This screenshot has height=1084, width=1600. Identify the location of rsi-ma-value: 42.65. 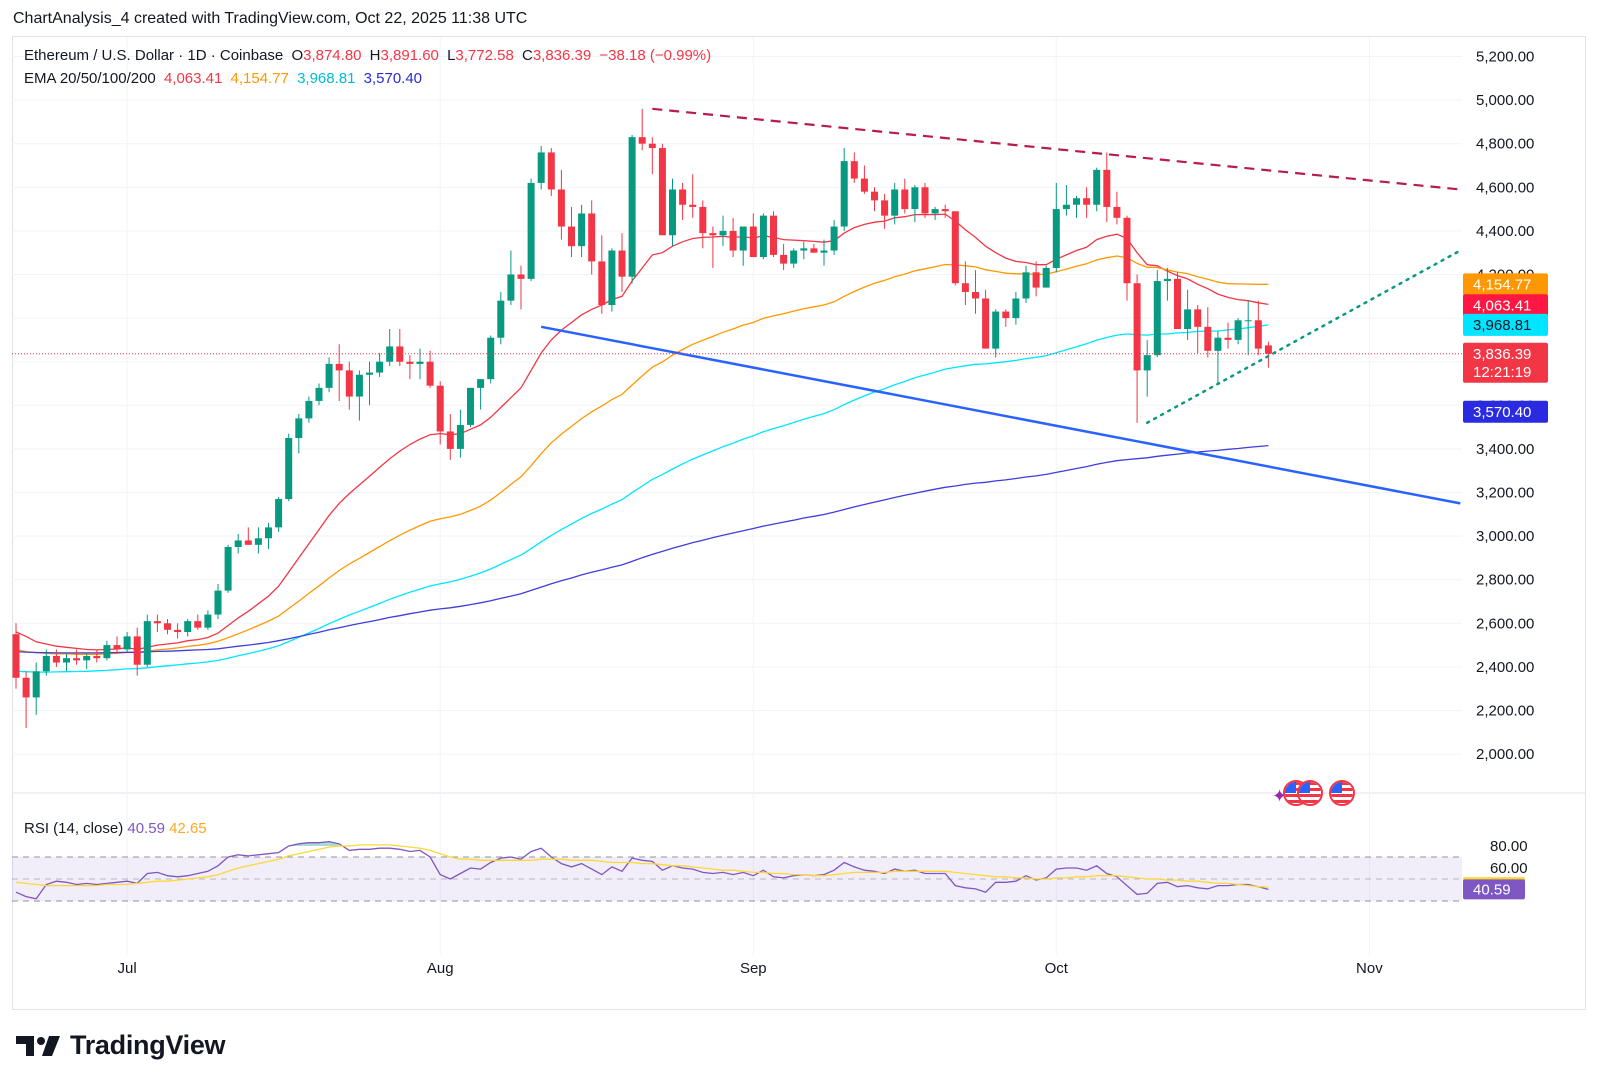
(188, 828).